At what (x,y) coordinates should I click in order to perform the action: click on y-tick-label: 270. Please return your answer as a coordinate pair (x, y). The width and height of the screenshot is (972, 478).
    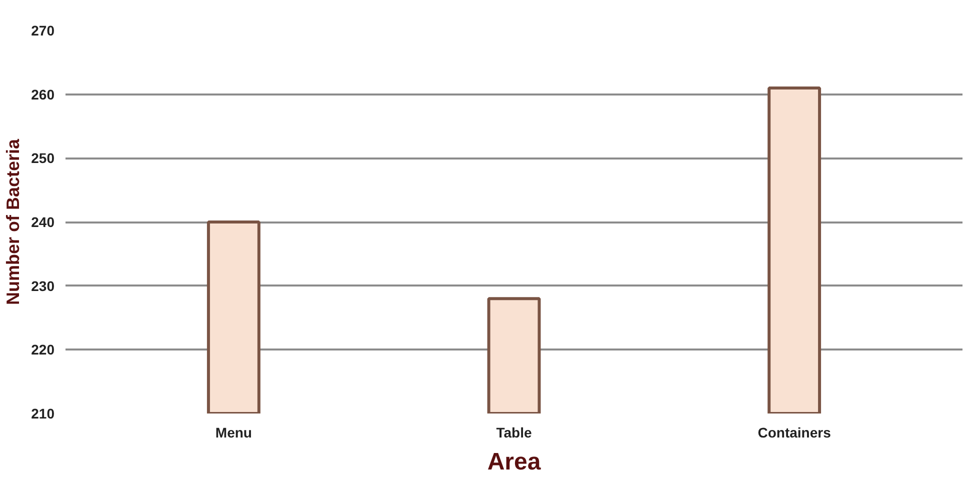
    Looking at the image, I should click on (43, 30).